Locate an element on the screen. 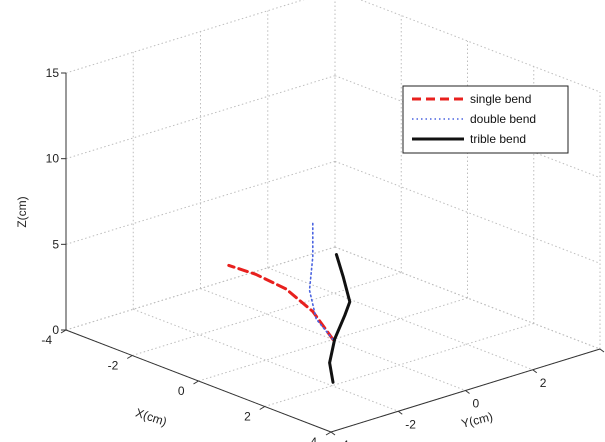 This screenshot has width=605, height=442. x-tick-label: -4 is located at coordinates (46, 340).